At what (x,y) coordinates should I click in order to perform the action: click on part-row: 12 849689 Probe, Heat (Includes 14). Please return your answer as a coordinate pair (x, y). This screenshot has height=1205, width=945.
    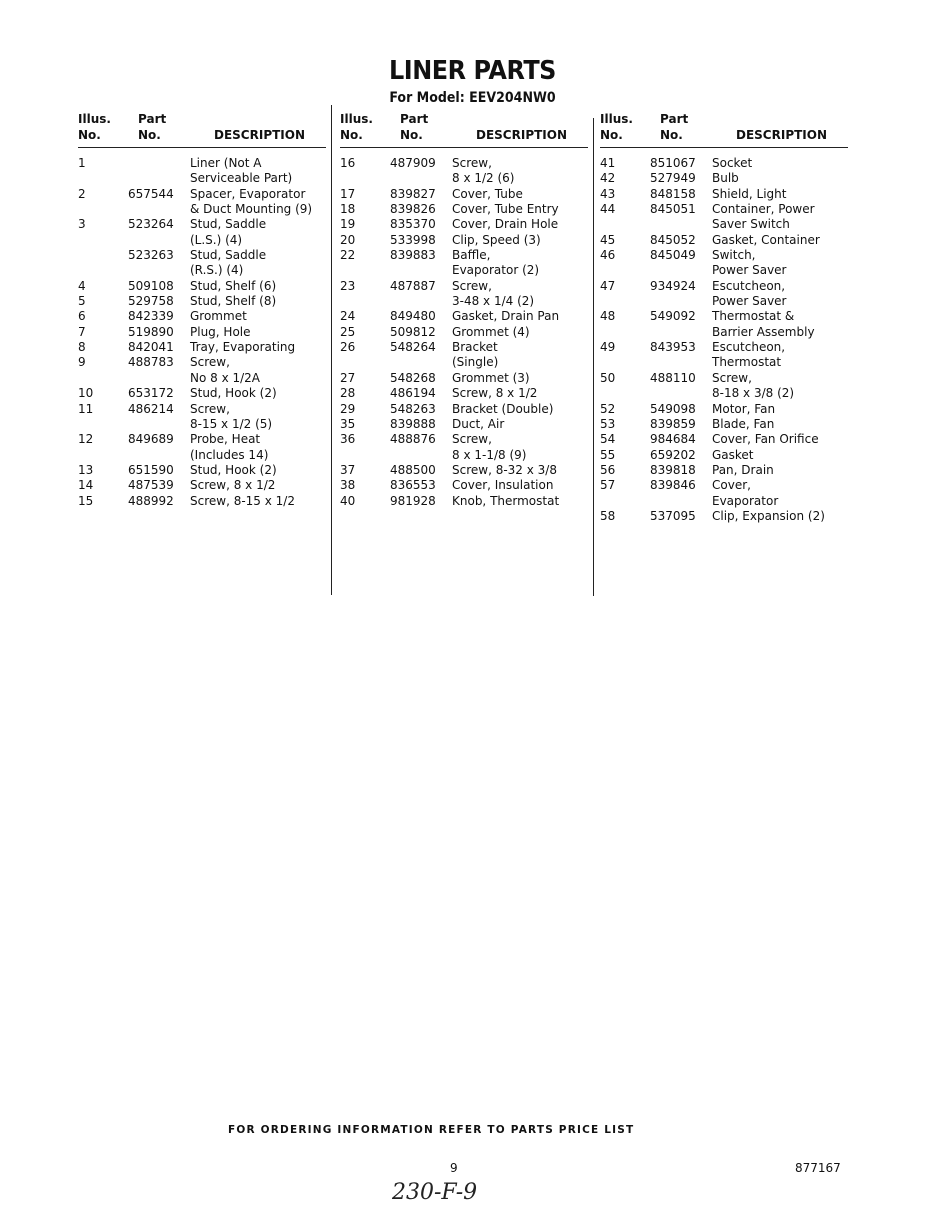
    Looking at the image, I should click on (202, 447).